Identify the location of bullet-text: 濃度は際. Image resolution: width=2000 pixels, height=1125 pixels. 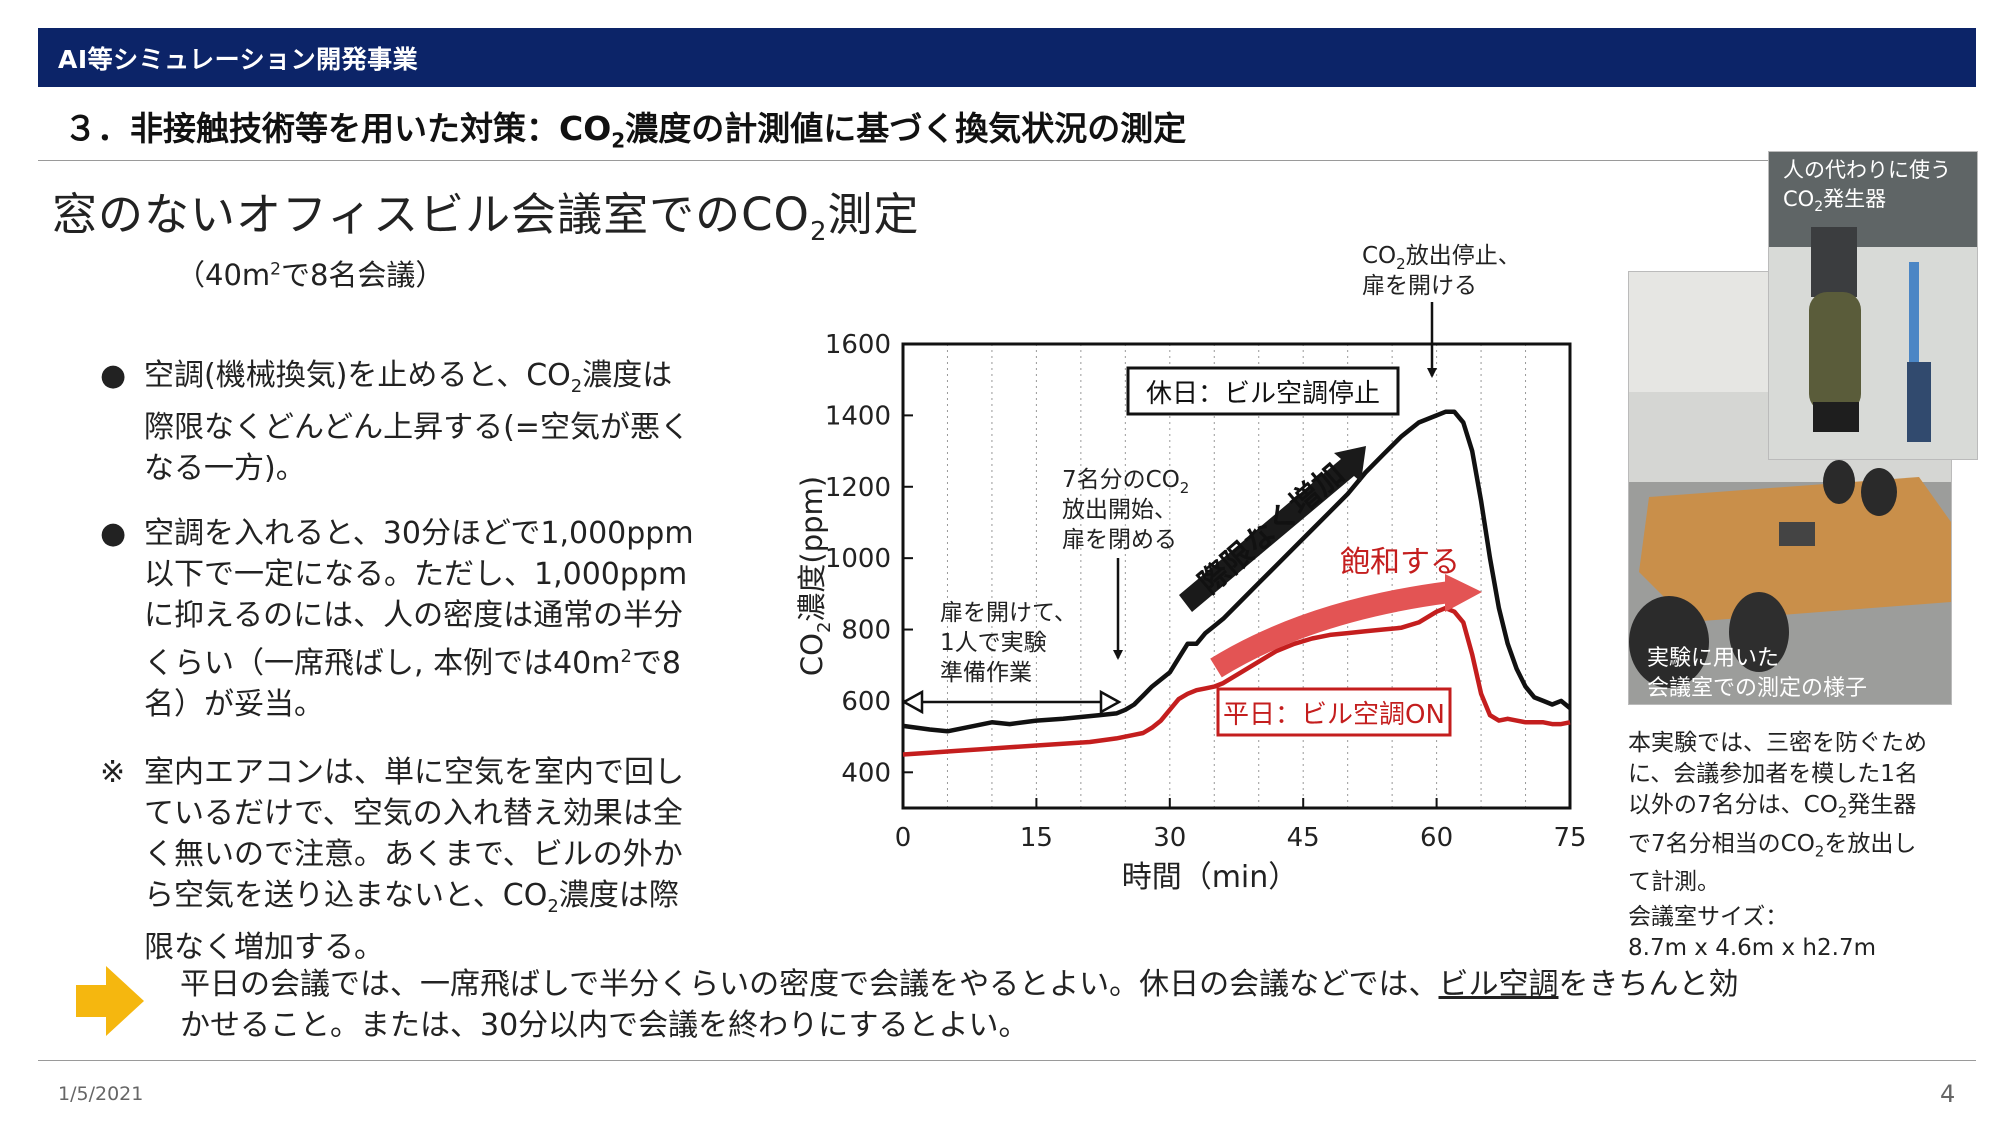
(618, 895).